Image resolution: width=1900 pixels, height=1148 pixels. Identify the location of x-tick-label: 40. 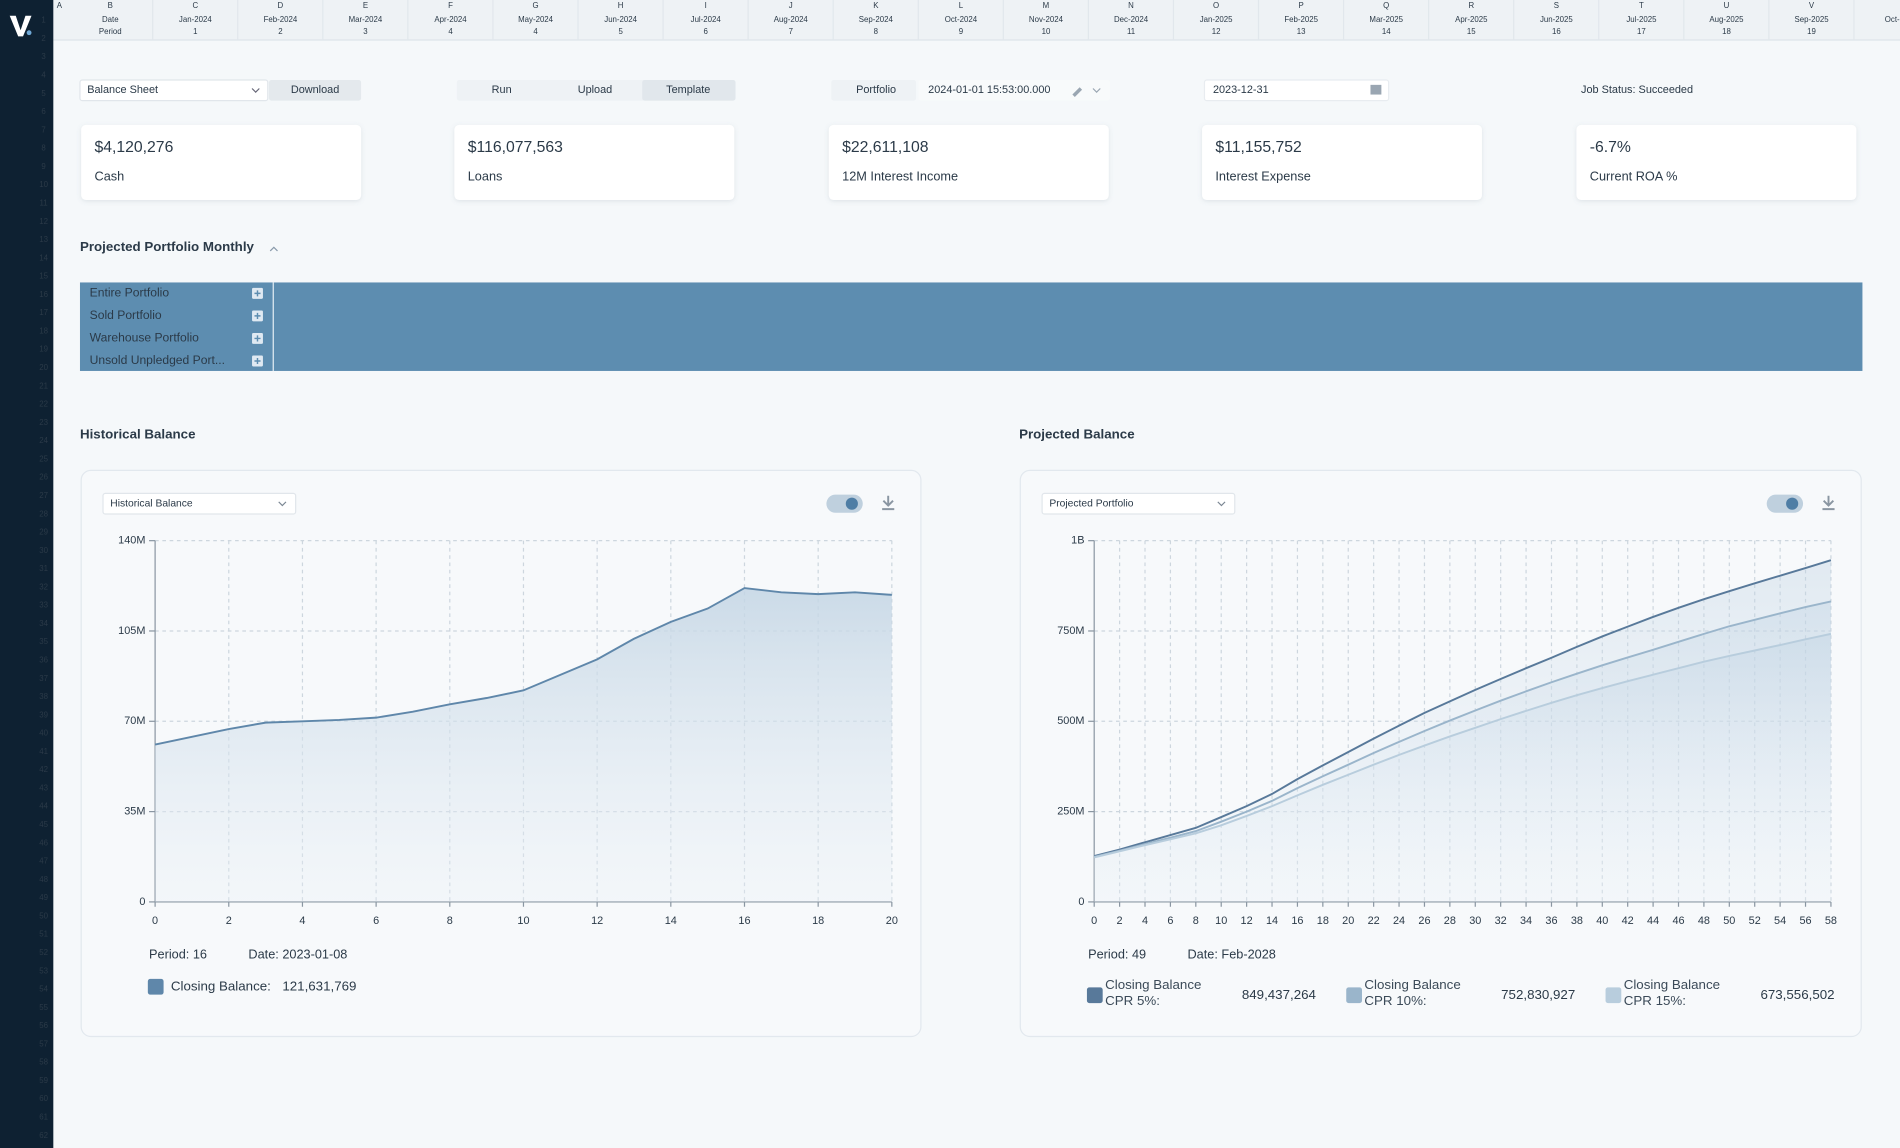
(1602, 921).